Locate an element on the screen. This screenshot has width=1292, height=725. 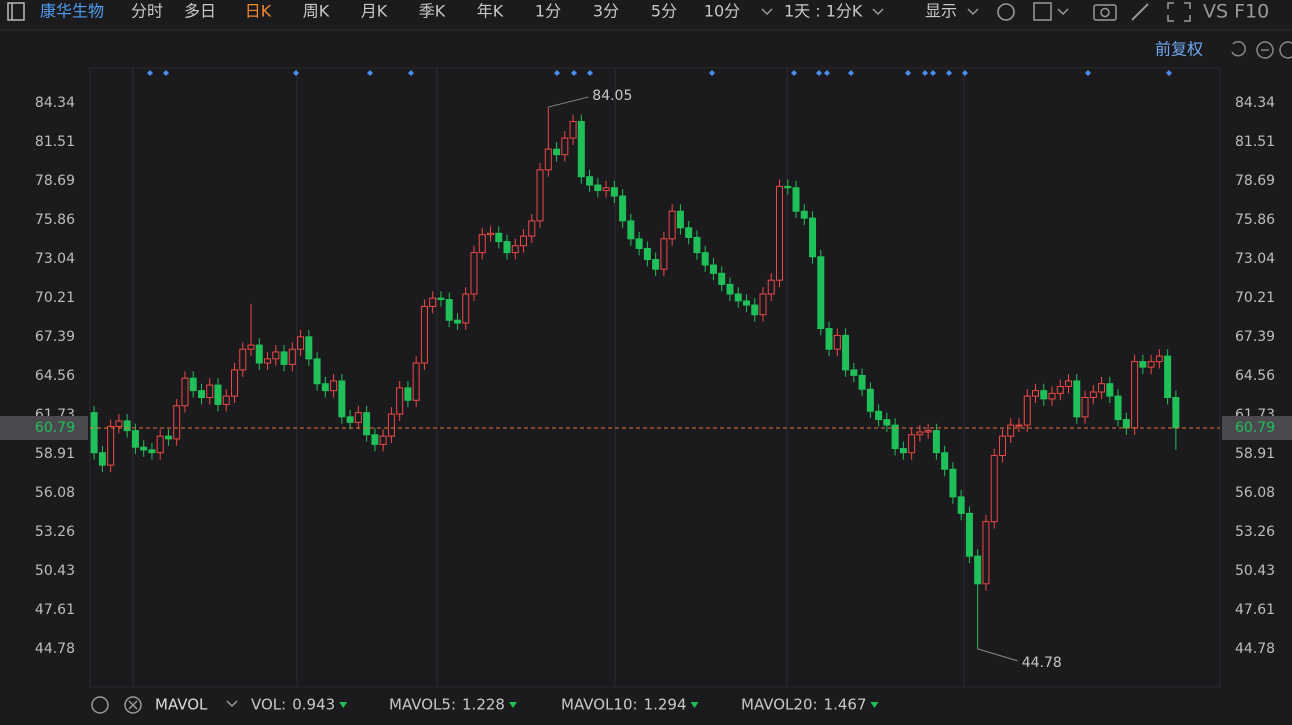
y-tick-label-left: 50.43 is located at coordinates (55, 571).